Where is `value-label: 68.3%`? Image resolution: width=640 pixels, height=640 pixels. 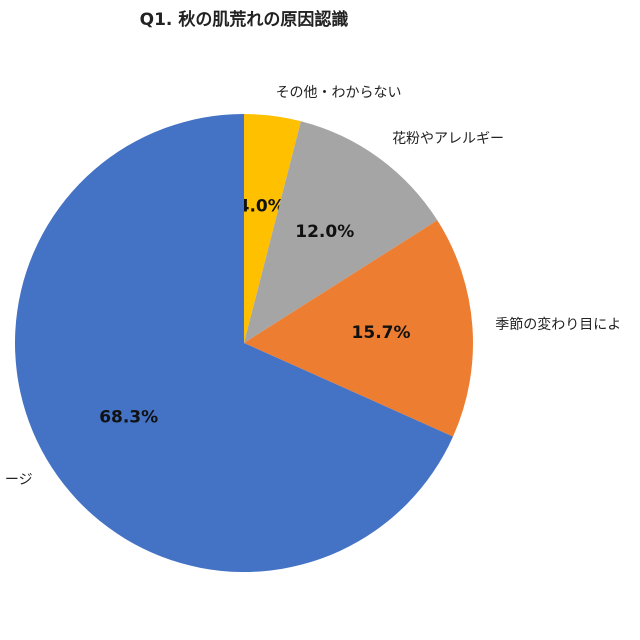 value-label: 68.3% is located at coordinates (128, 418).